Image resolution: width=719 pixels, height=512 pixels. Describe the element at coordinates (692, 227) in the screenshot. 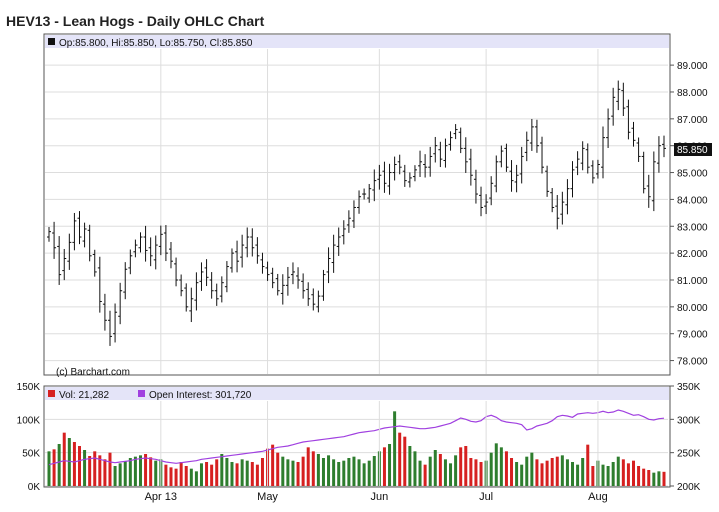

I see `price-tick-label: 83.000` at that location.